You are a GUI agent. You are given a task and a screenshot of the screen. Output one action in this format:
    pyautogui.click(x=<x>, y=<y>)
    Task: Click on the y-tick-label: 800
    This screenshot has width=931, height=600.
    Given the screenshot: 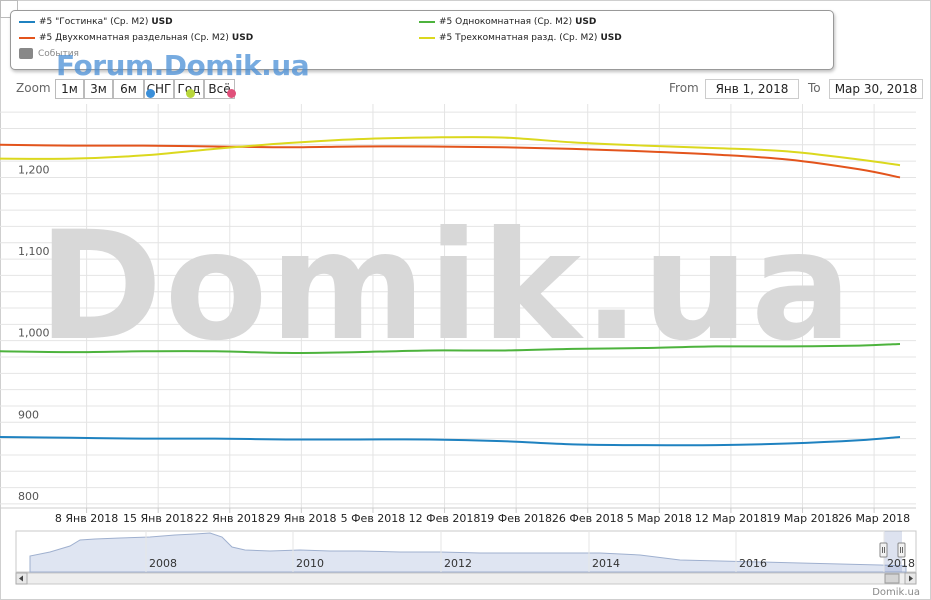 What is the action you would take?
    pyautogui.click(x=28, y=496)
    